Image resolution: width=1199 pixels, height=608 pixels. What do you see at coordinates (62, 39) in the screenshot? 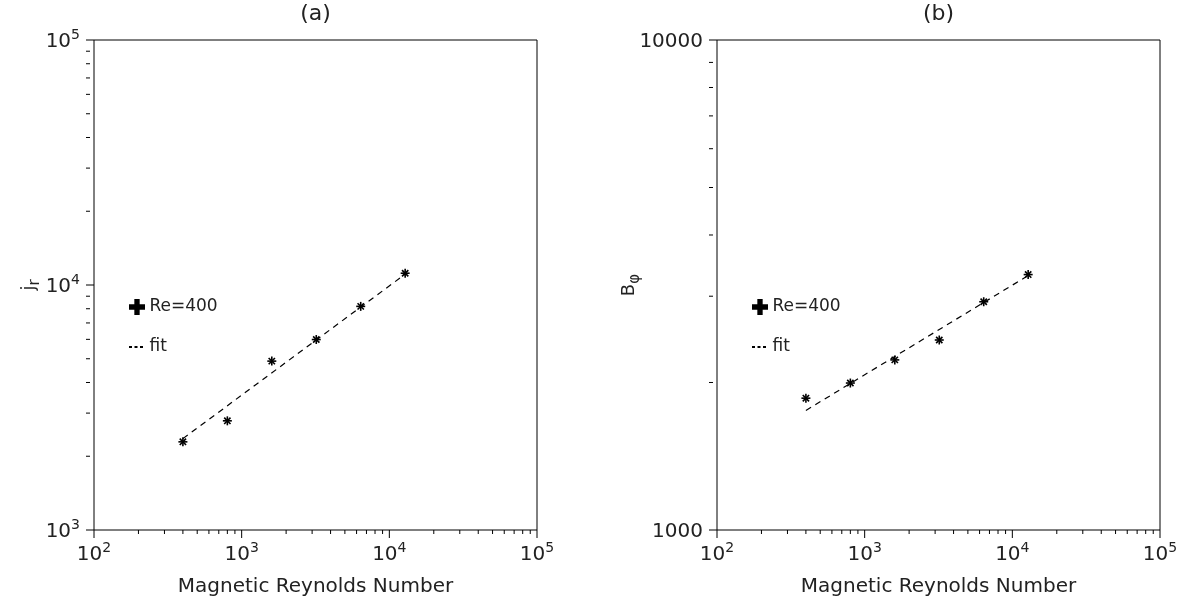
I see `y-tick-label: 10$^{5}$` at bounding box center [62, 39].